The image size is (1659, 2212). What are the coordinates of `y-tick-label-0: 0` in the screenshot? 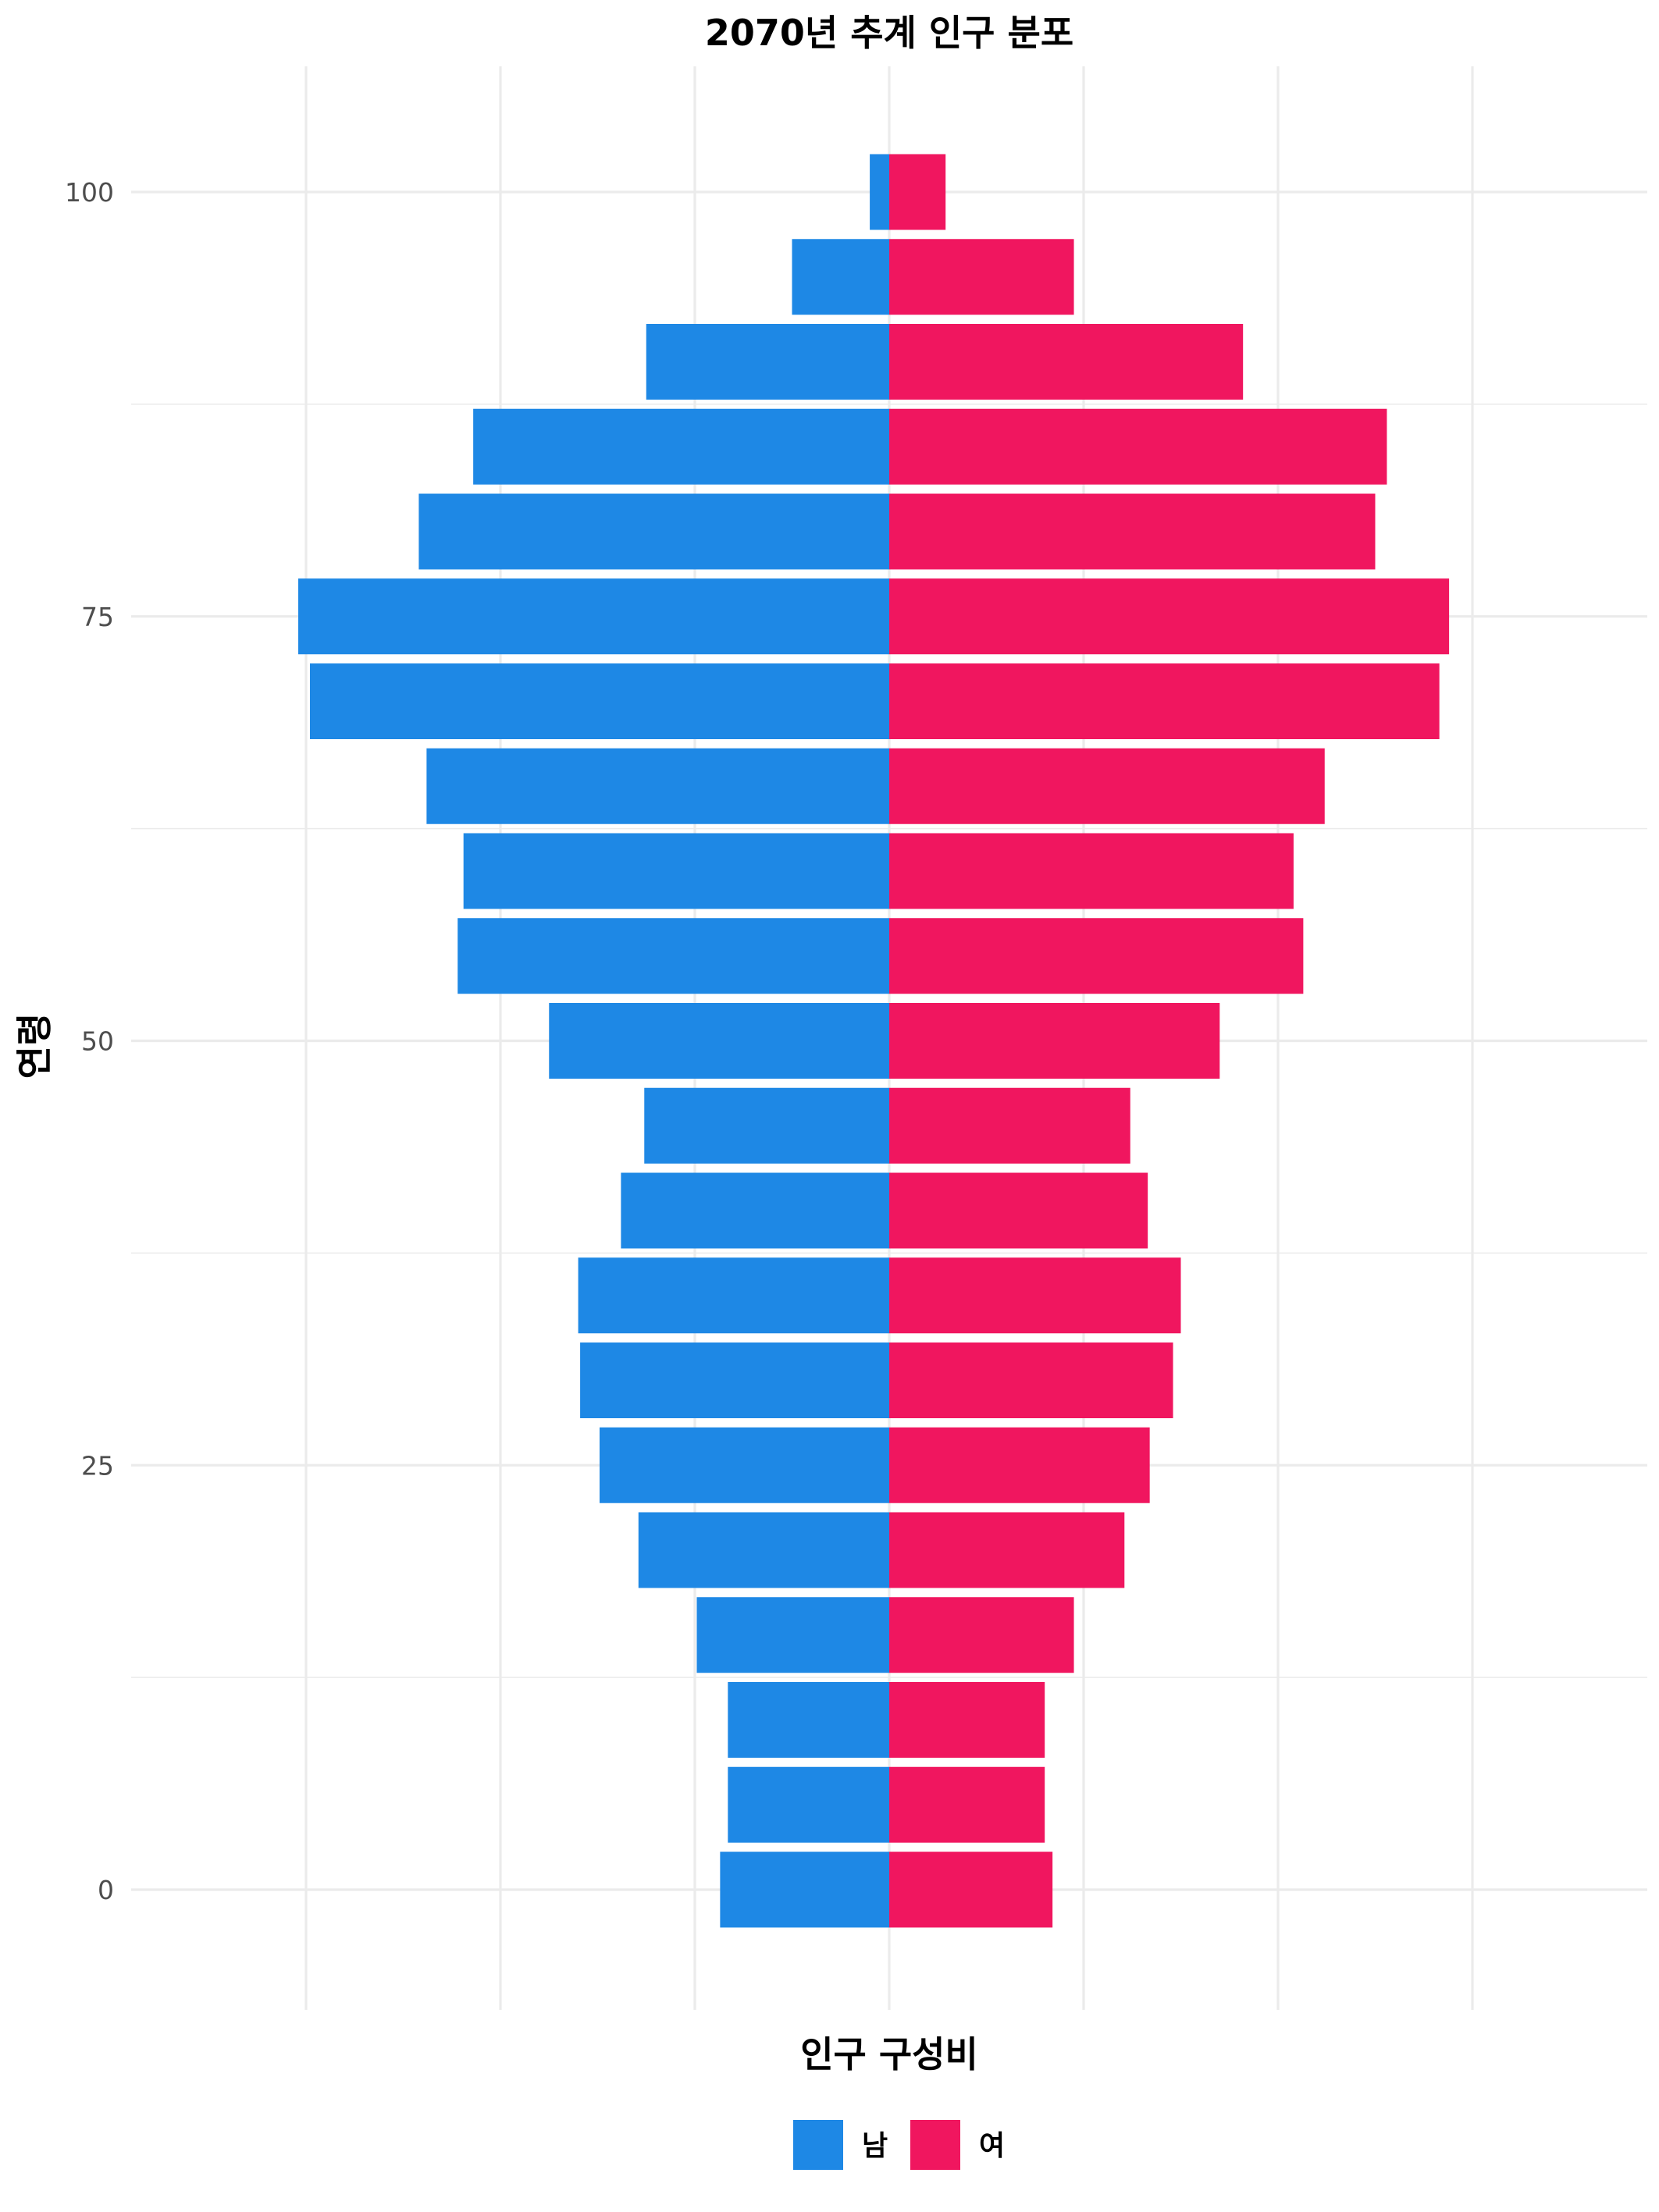 It's located at (106, 1890).